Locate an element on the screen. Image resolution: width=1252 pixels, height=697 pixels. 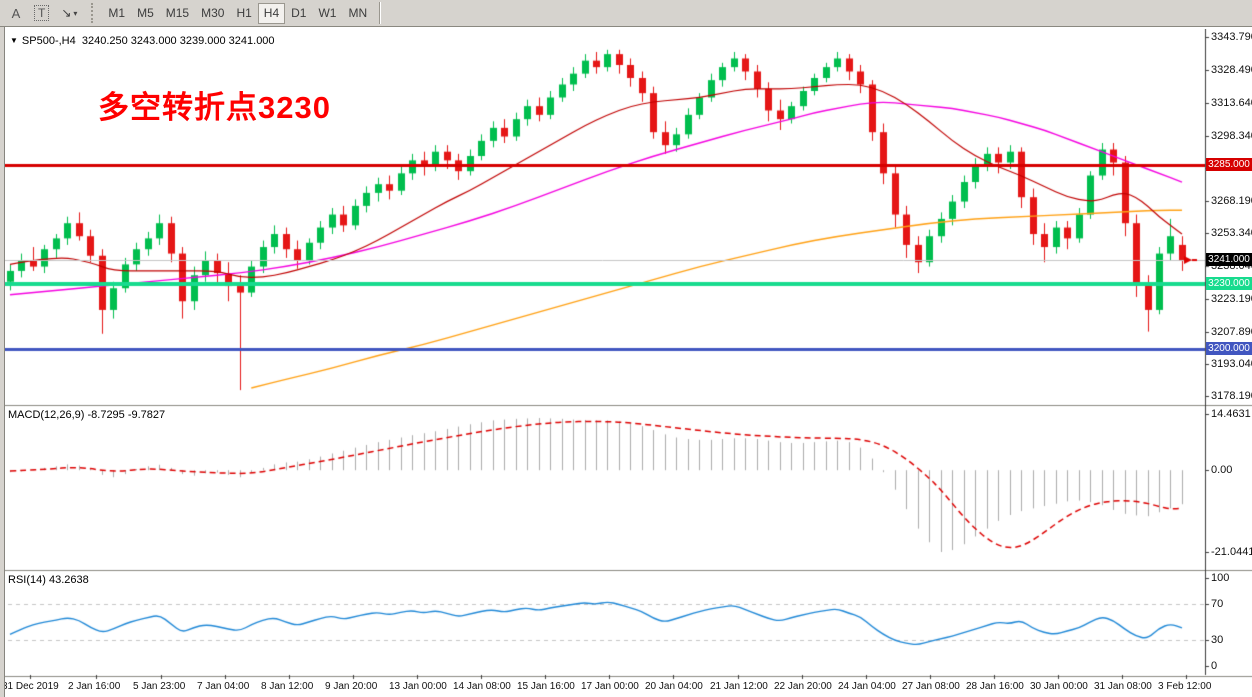
rsi-value: 43.2638 is located at coordinates (68, 580).